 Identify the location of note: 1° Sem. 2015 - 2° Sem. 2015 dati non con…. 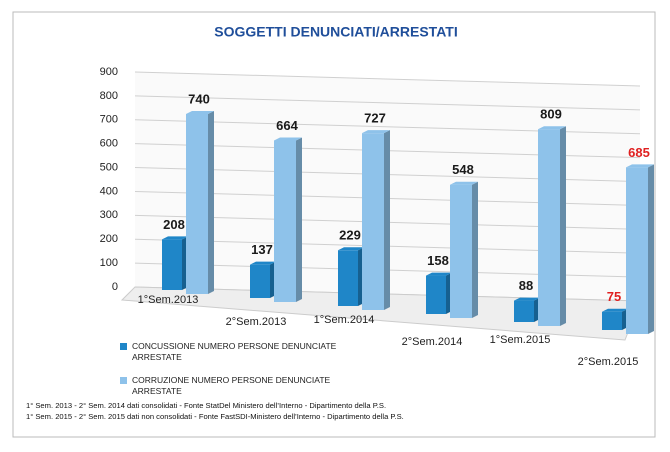
(215, 416).